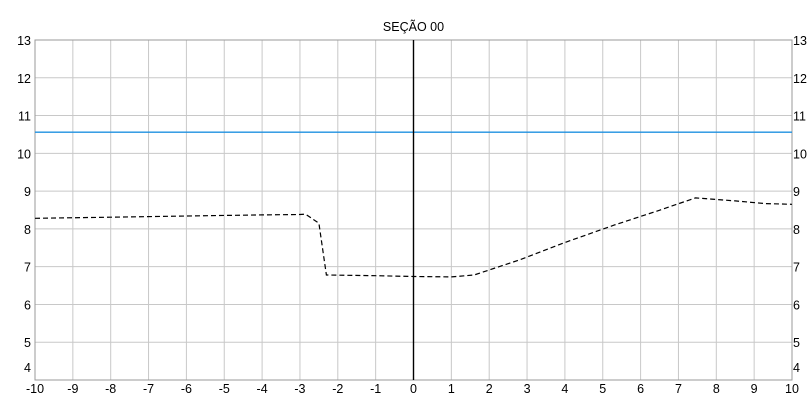 The width and height of the screenshot is (811, 397). I want to click on x-tick-label: 5, so click(602, 389).